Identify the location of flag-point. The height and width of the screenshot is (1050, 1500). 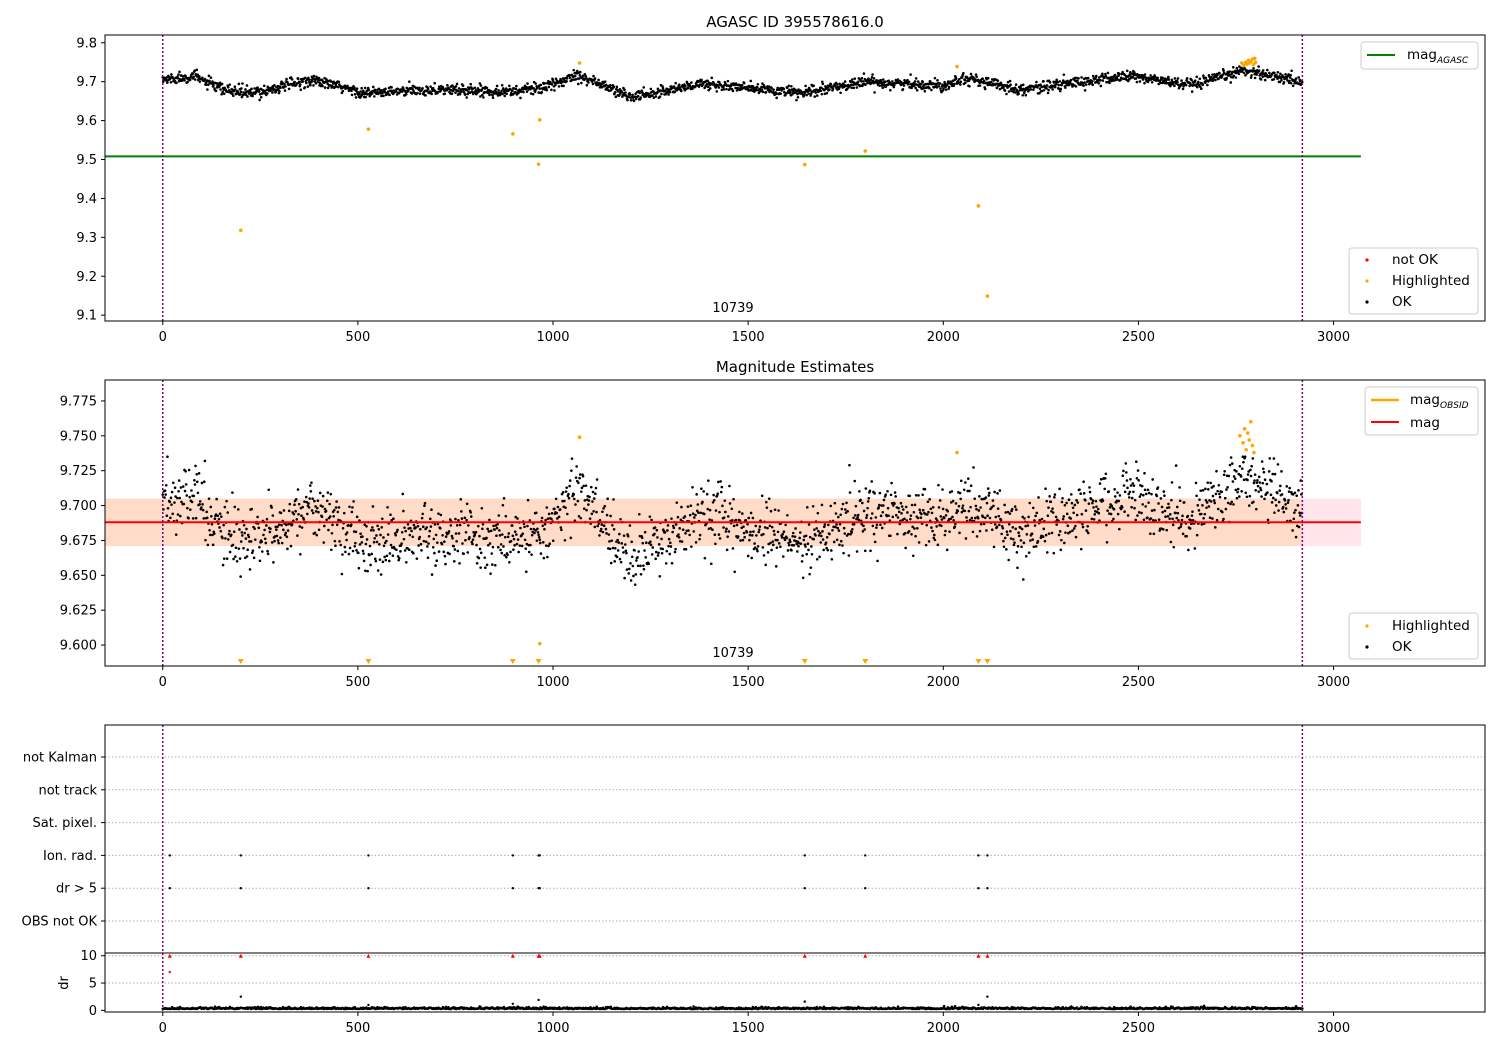
(978, 855).